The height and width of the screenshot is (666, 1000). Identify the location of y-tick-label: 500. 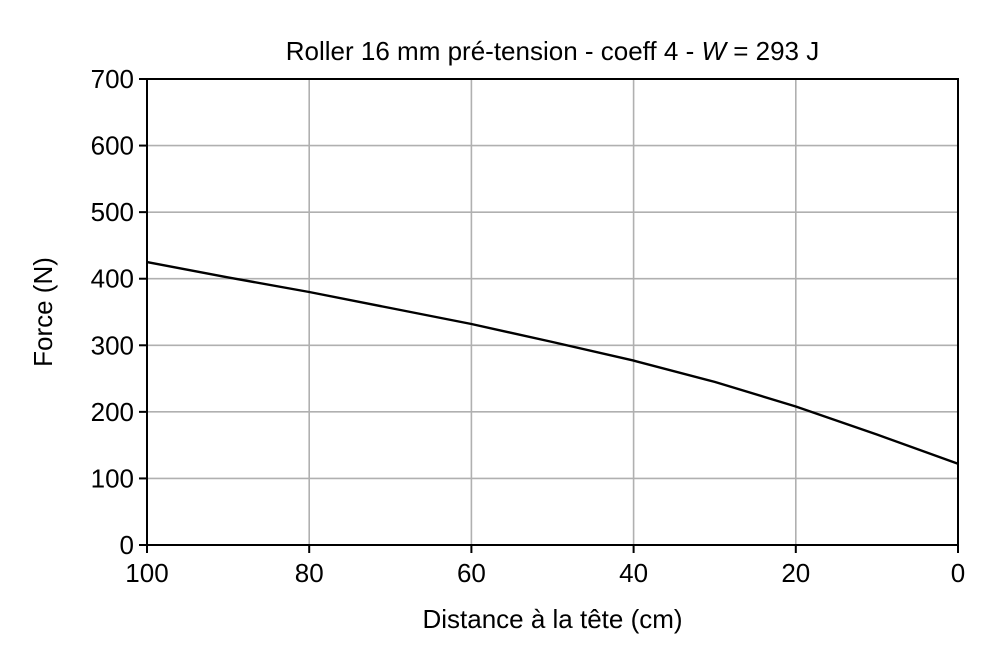
(112, 212).